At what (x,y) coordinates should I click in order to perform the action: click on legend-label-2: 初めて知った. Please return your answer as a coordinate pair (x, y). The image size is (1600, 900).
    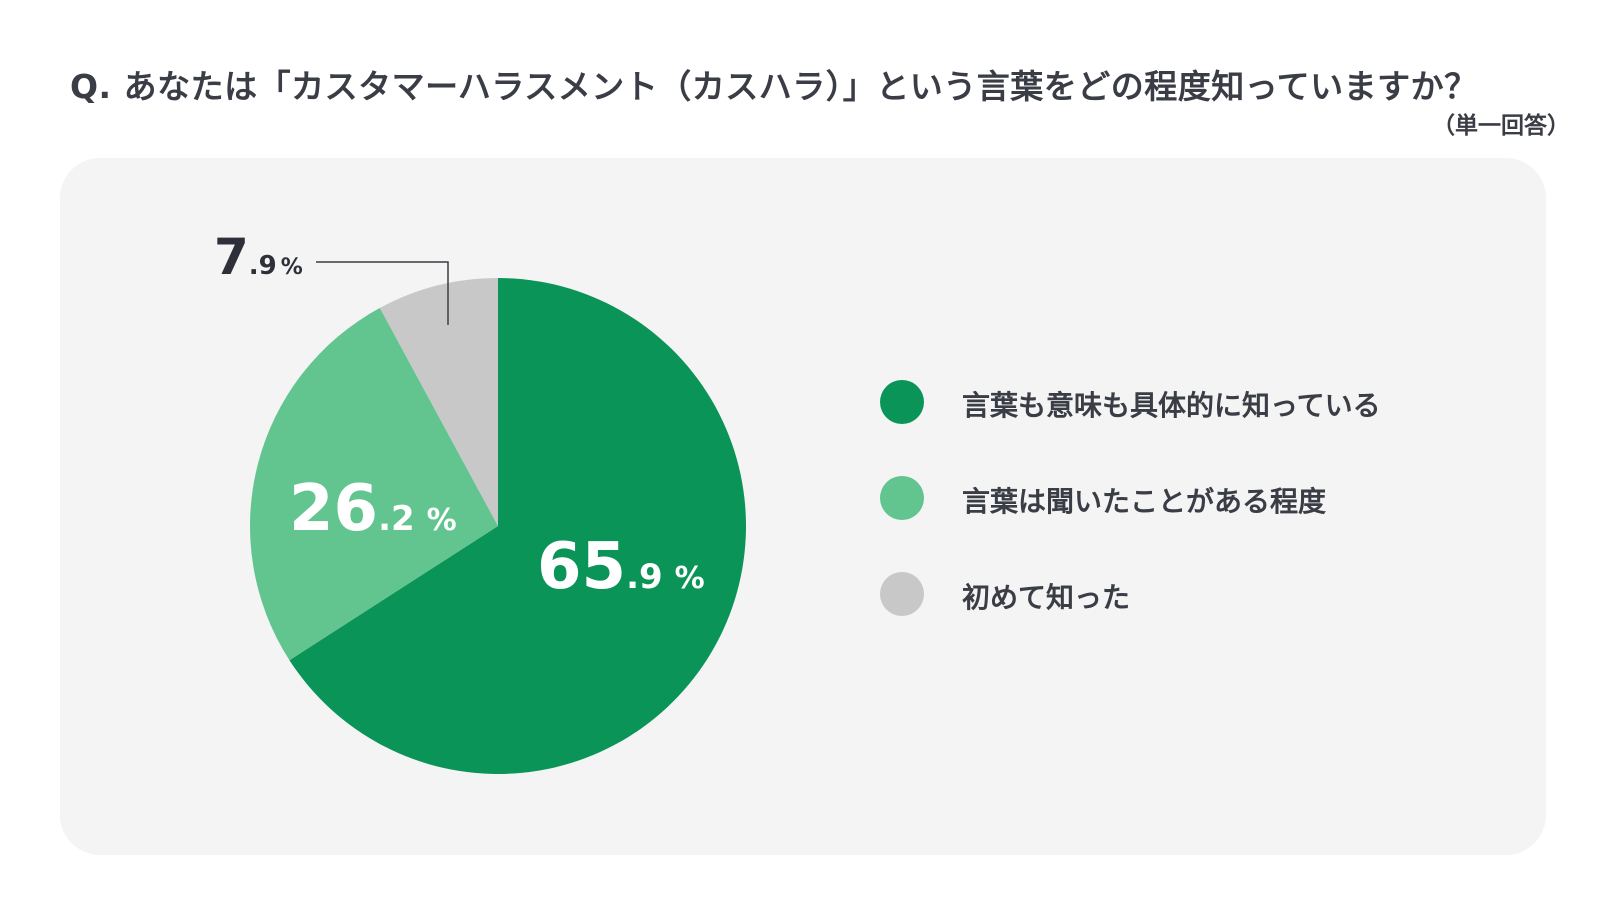
    Looking at the image, I should click on (1046, 597).